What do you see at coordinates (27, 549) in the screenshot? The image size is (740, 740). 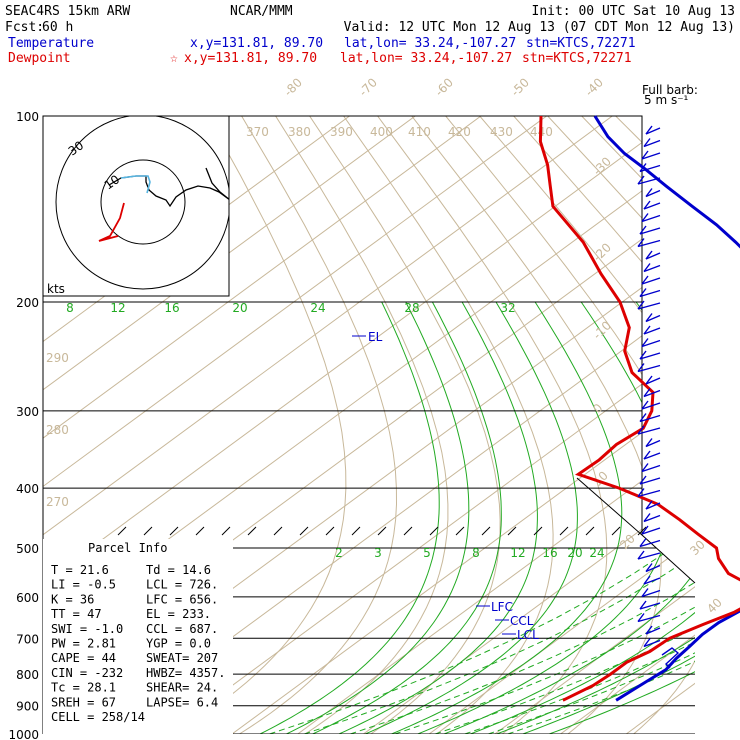 I see `pressure-tick-500: 500` at bounding box center [27, 549].